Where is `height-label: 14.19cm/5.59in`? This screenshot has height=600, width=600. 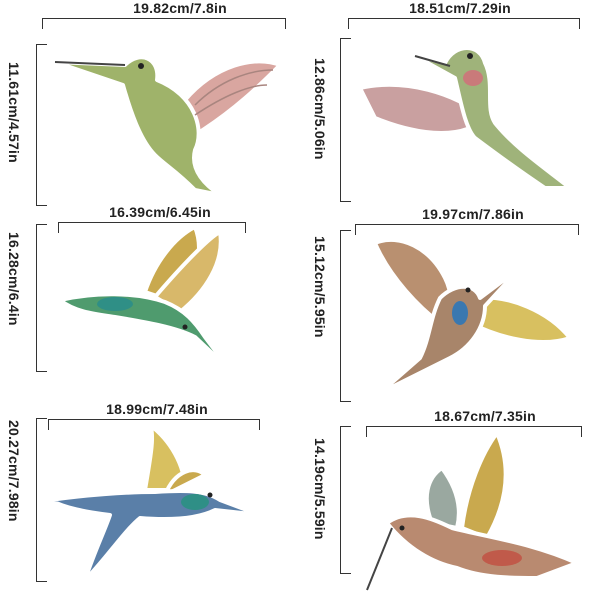 height-label: 14.19cm/5.59in is located at coordinates (320, 489).